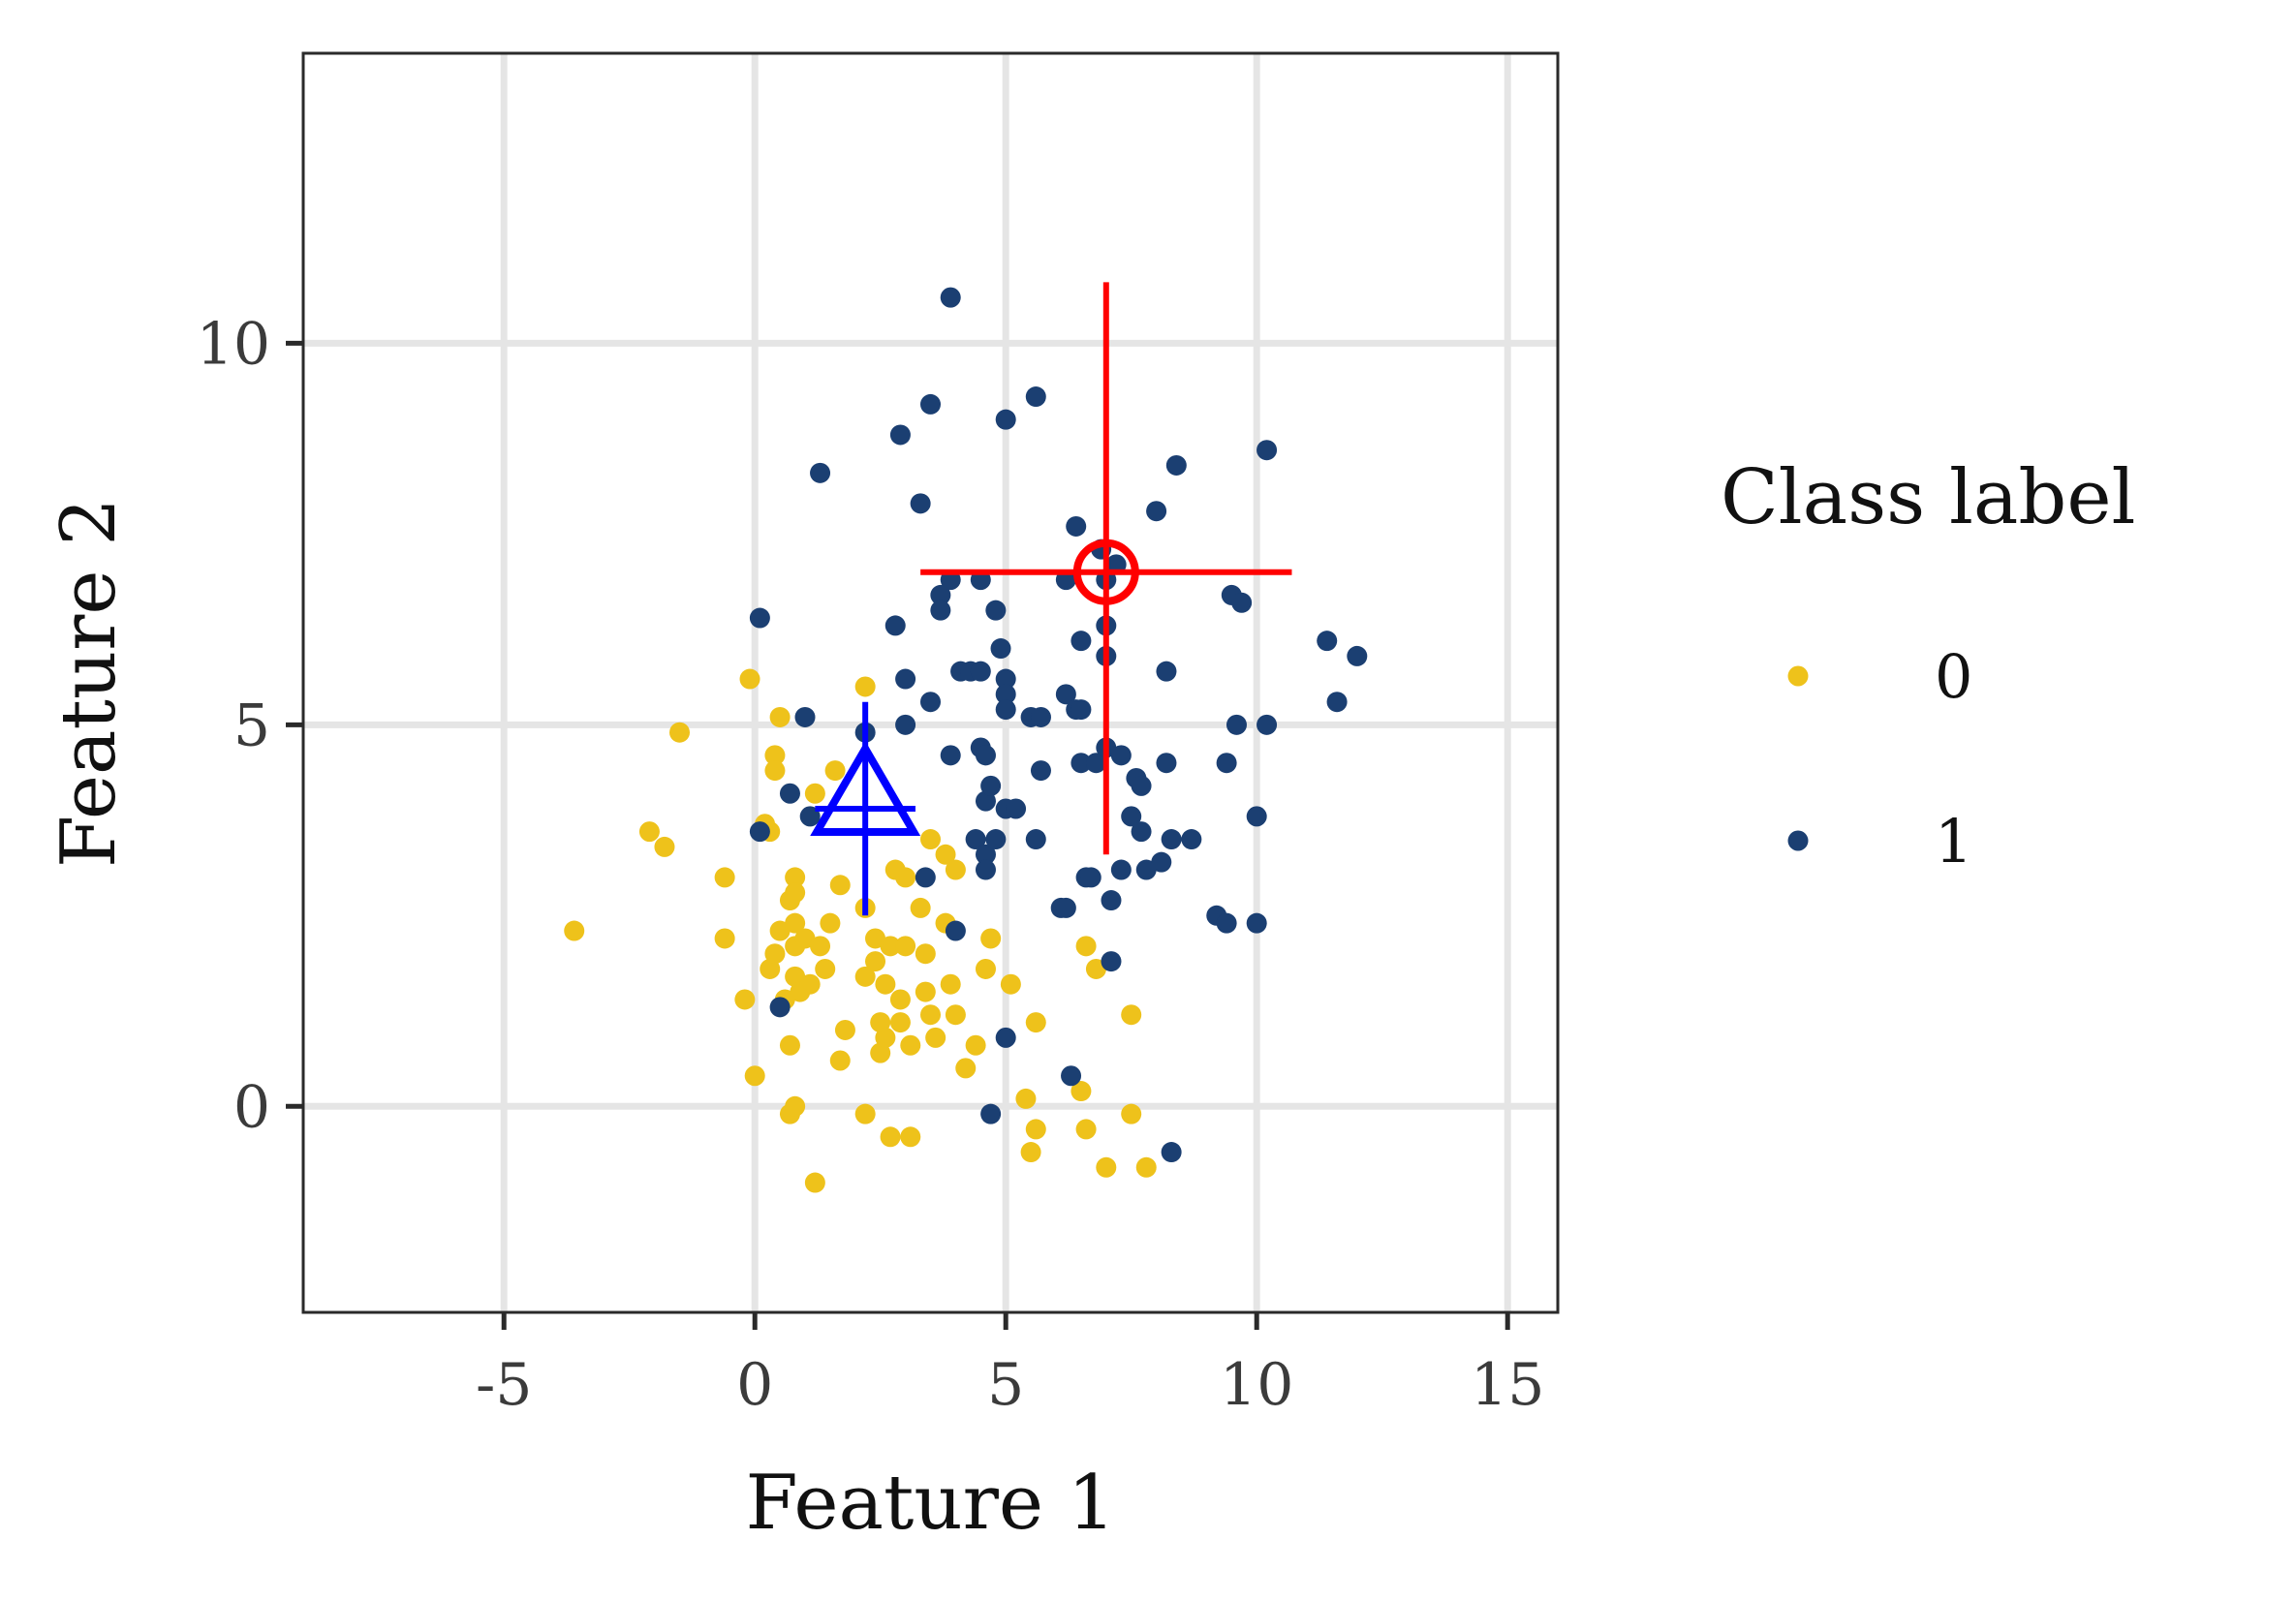 This screenshot has width=2296, height=1601. I want to click on x-tick-label: 0, so click(754, 1385).